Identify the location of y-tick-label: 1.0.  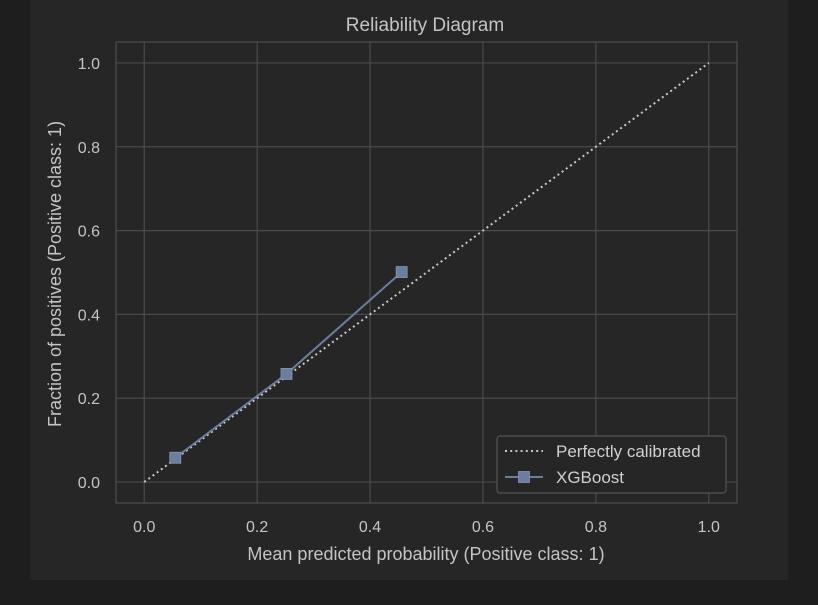
(89, 64).